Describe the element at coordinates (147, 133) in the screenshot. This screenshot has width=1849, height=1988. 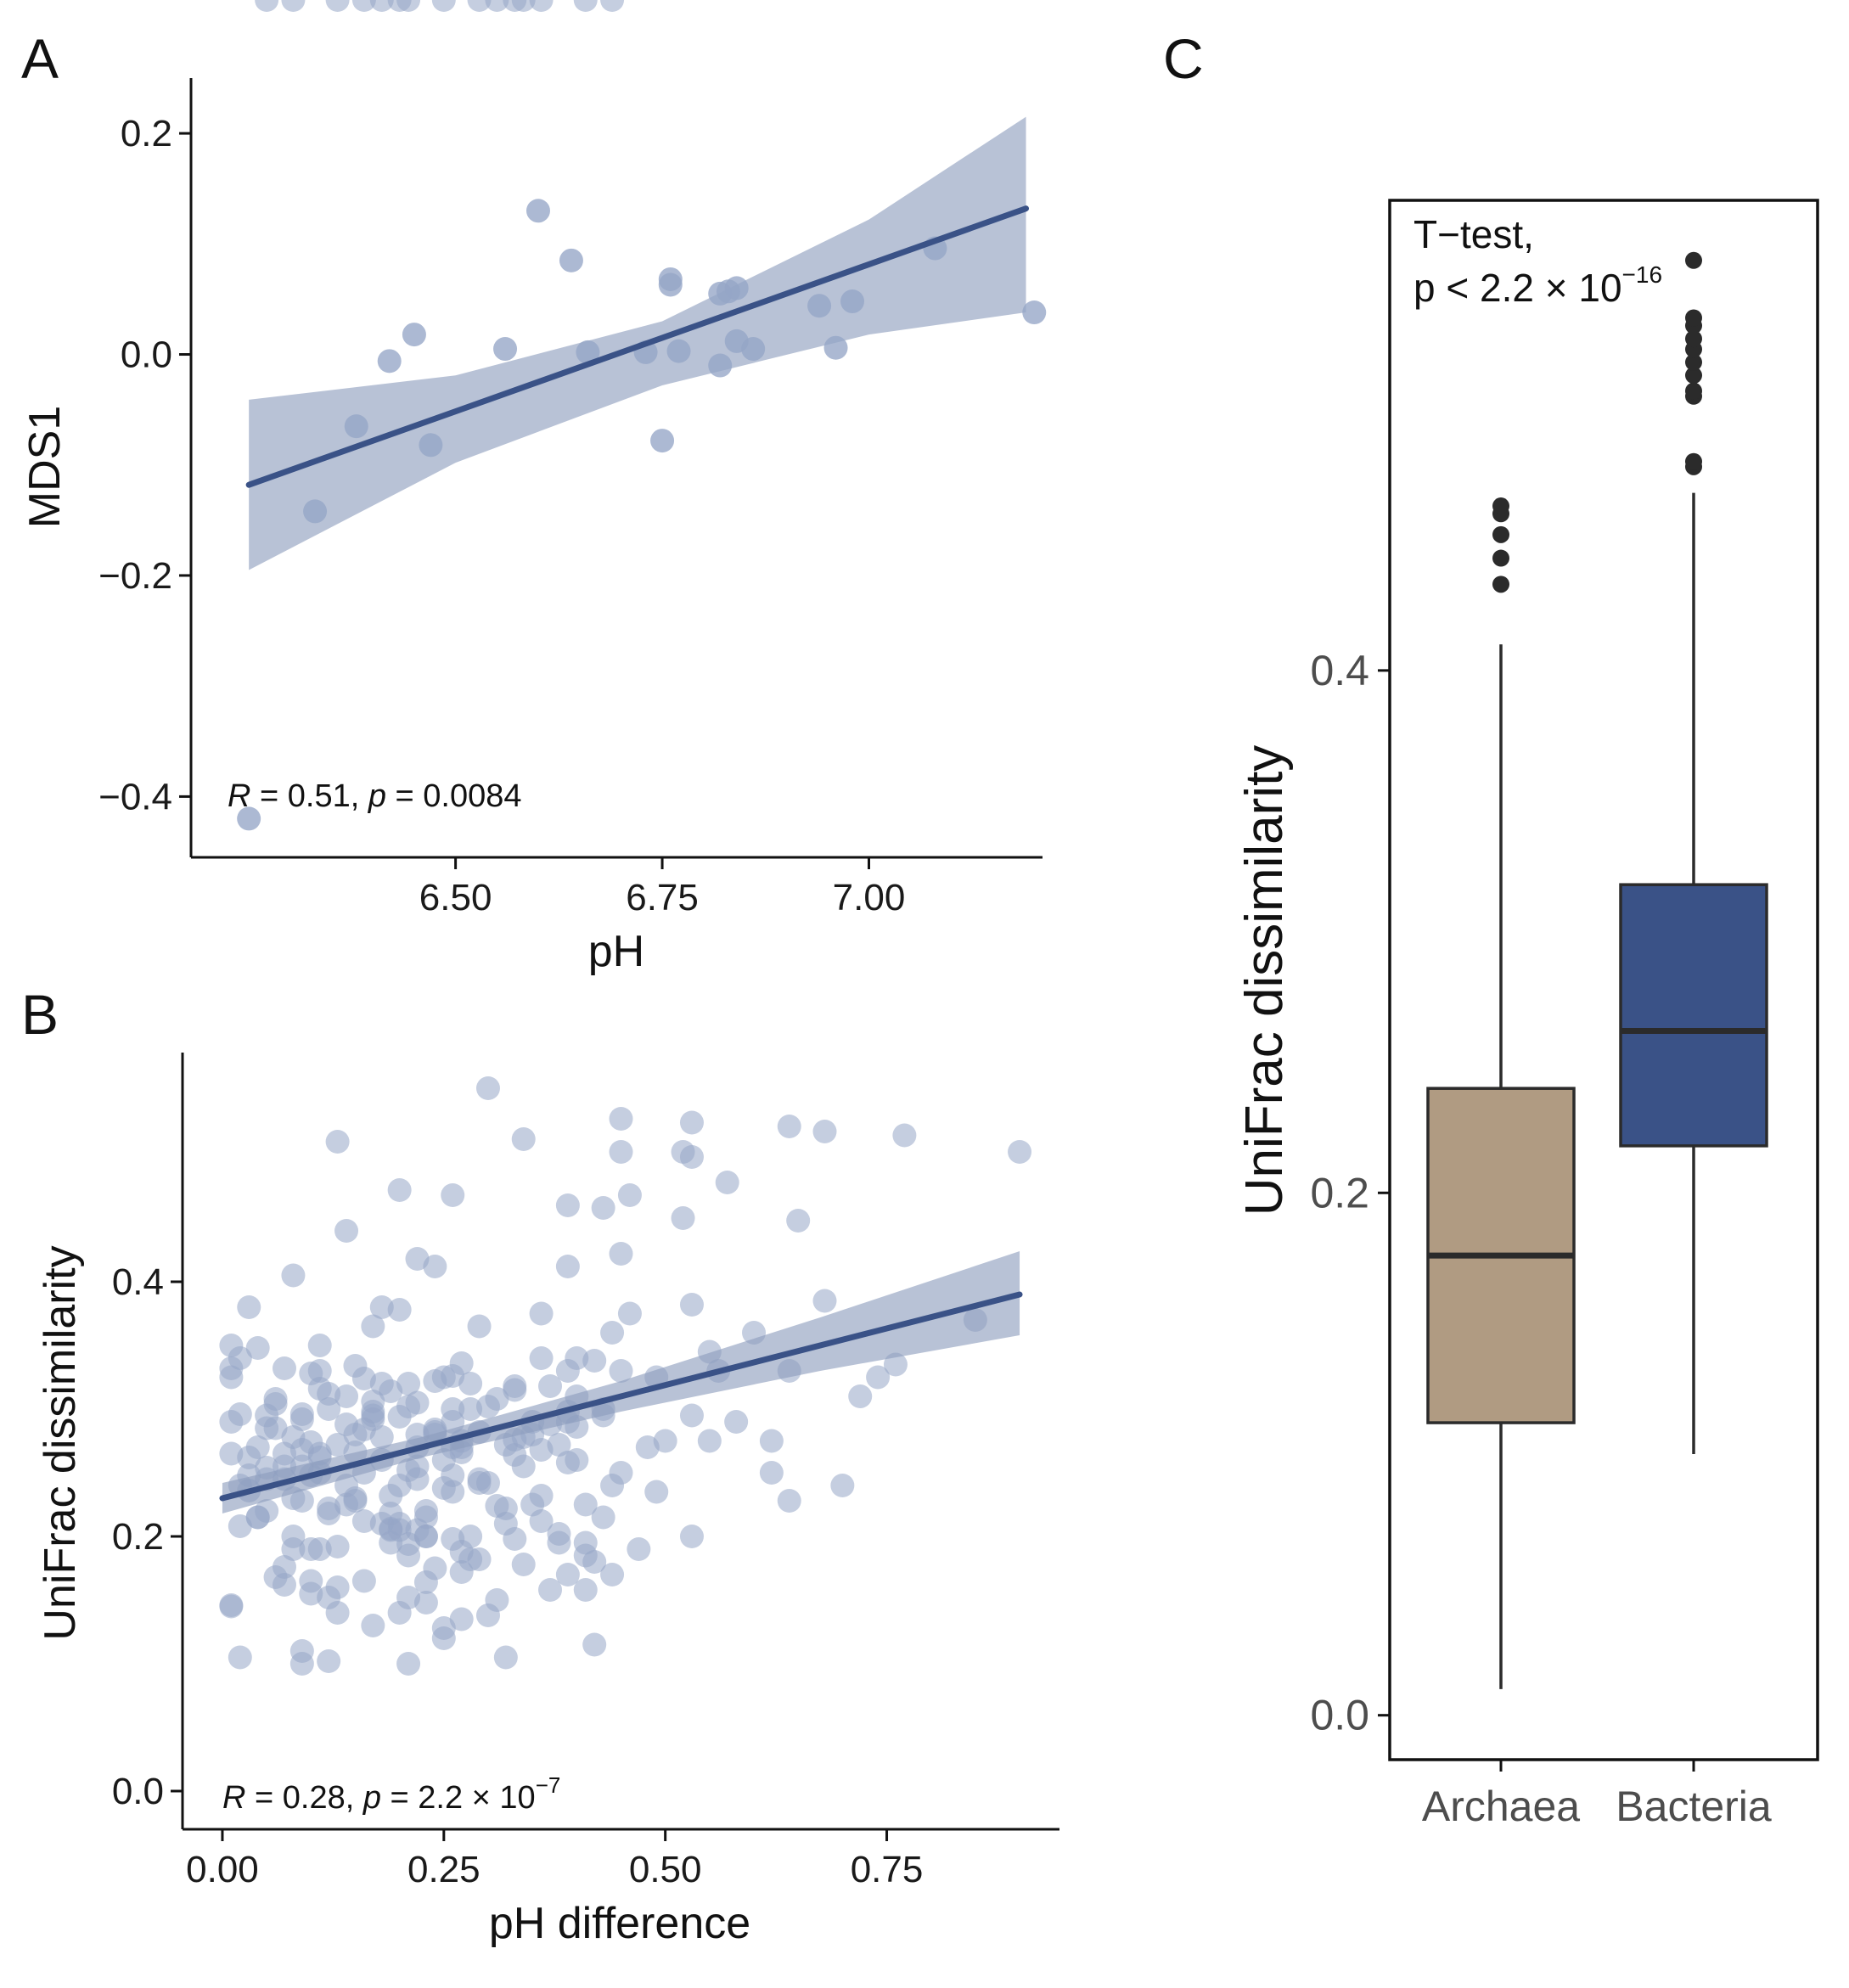
I see `a-y-tick-label: 0.2` at that location.